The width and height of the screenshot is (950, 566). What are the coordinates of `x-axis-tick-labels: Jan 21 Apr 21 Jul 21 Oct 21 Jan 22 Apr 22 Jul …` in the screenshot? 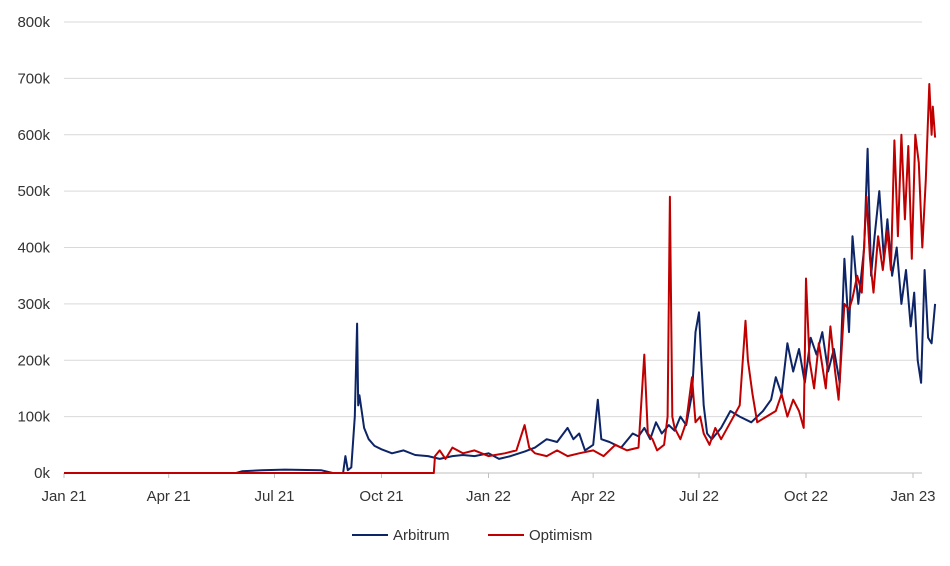 It's located at (488, 496).